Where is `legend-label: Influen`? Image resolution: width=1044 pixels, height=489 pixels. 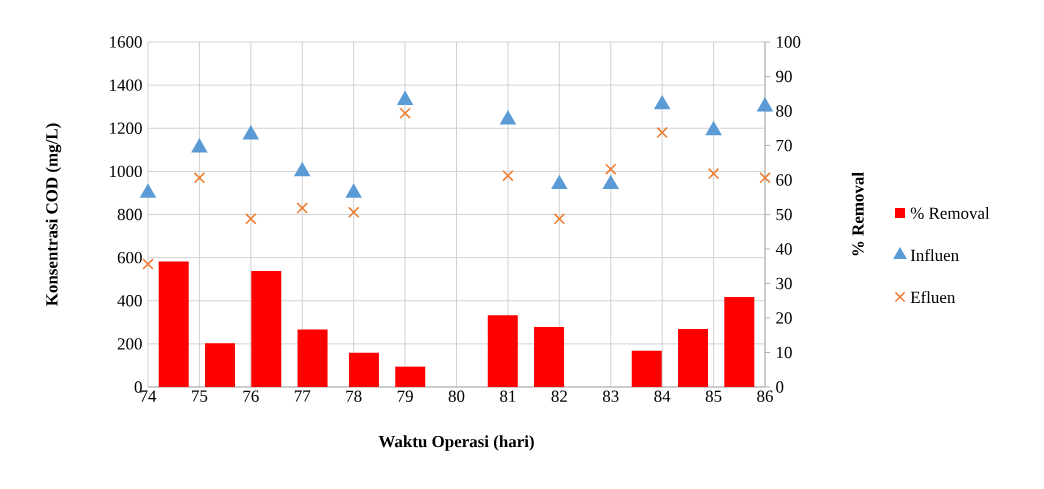
legend-label: Influen is located at coordinates (934, 255).